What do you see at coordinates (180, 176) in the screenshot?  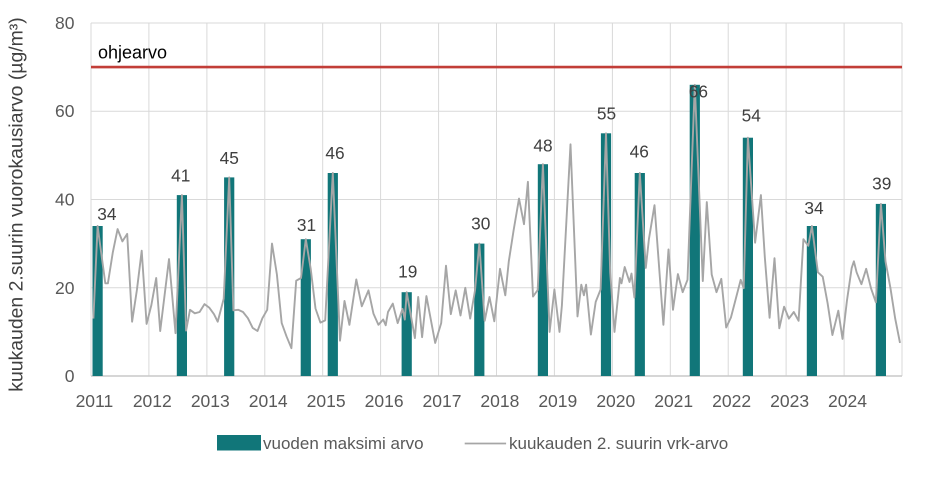 I see `svg-text: 41` at bounding box center [180, 176].